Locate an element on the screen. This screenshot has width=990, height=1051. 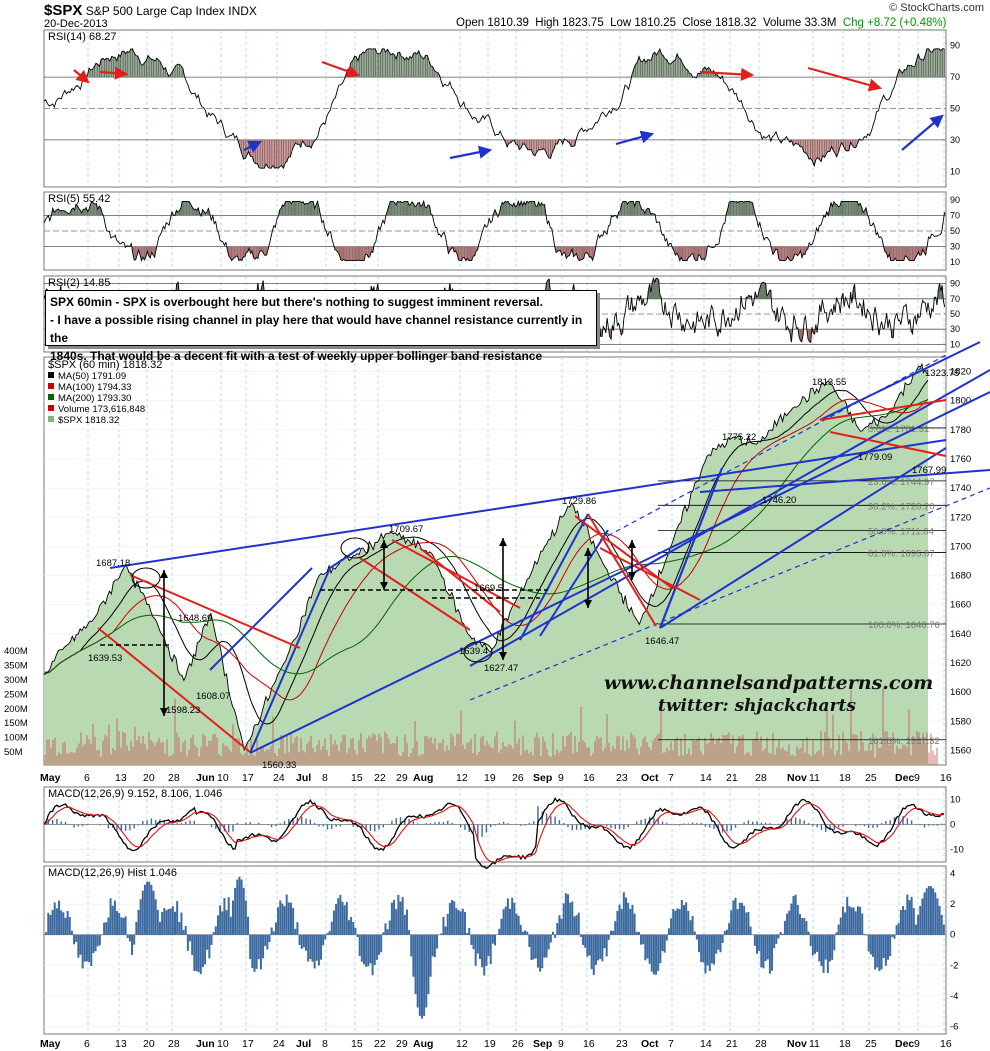
symbol: $SPX is located at coordinates (63, 10).